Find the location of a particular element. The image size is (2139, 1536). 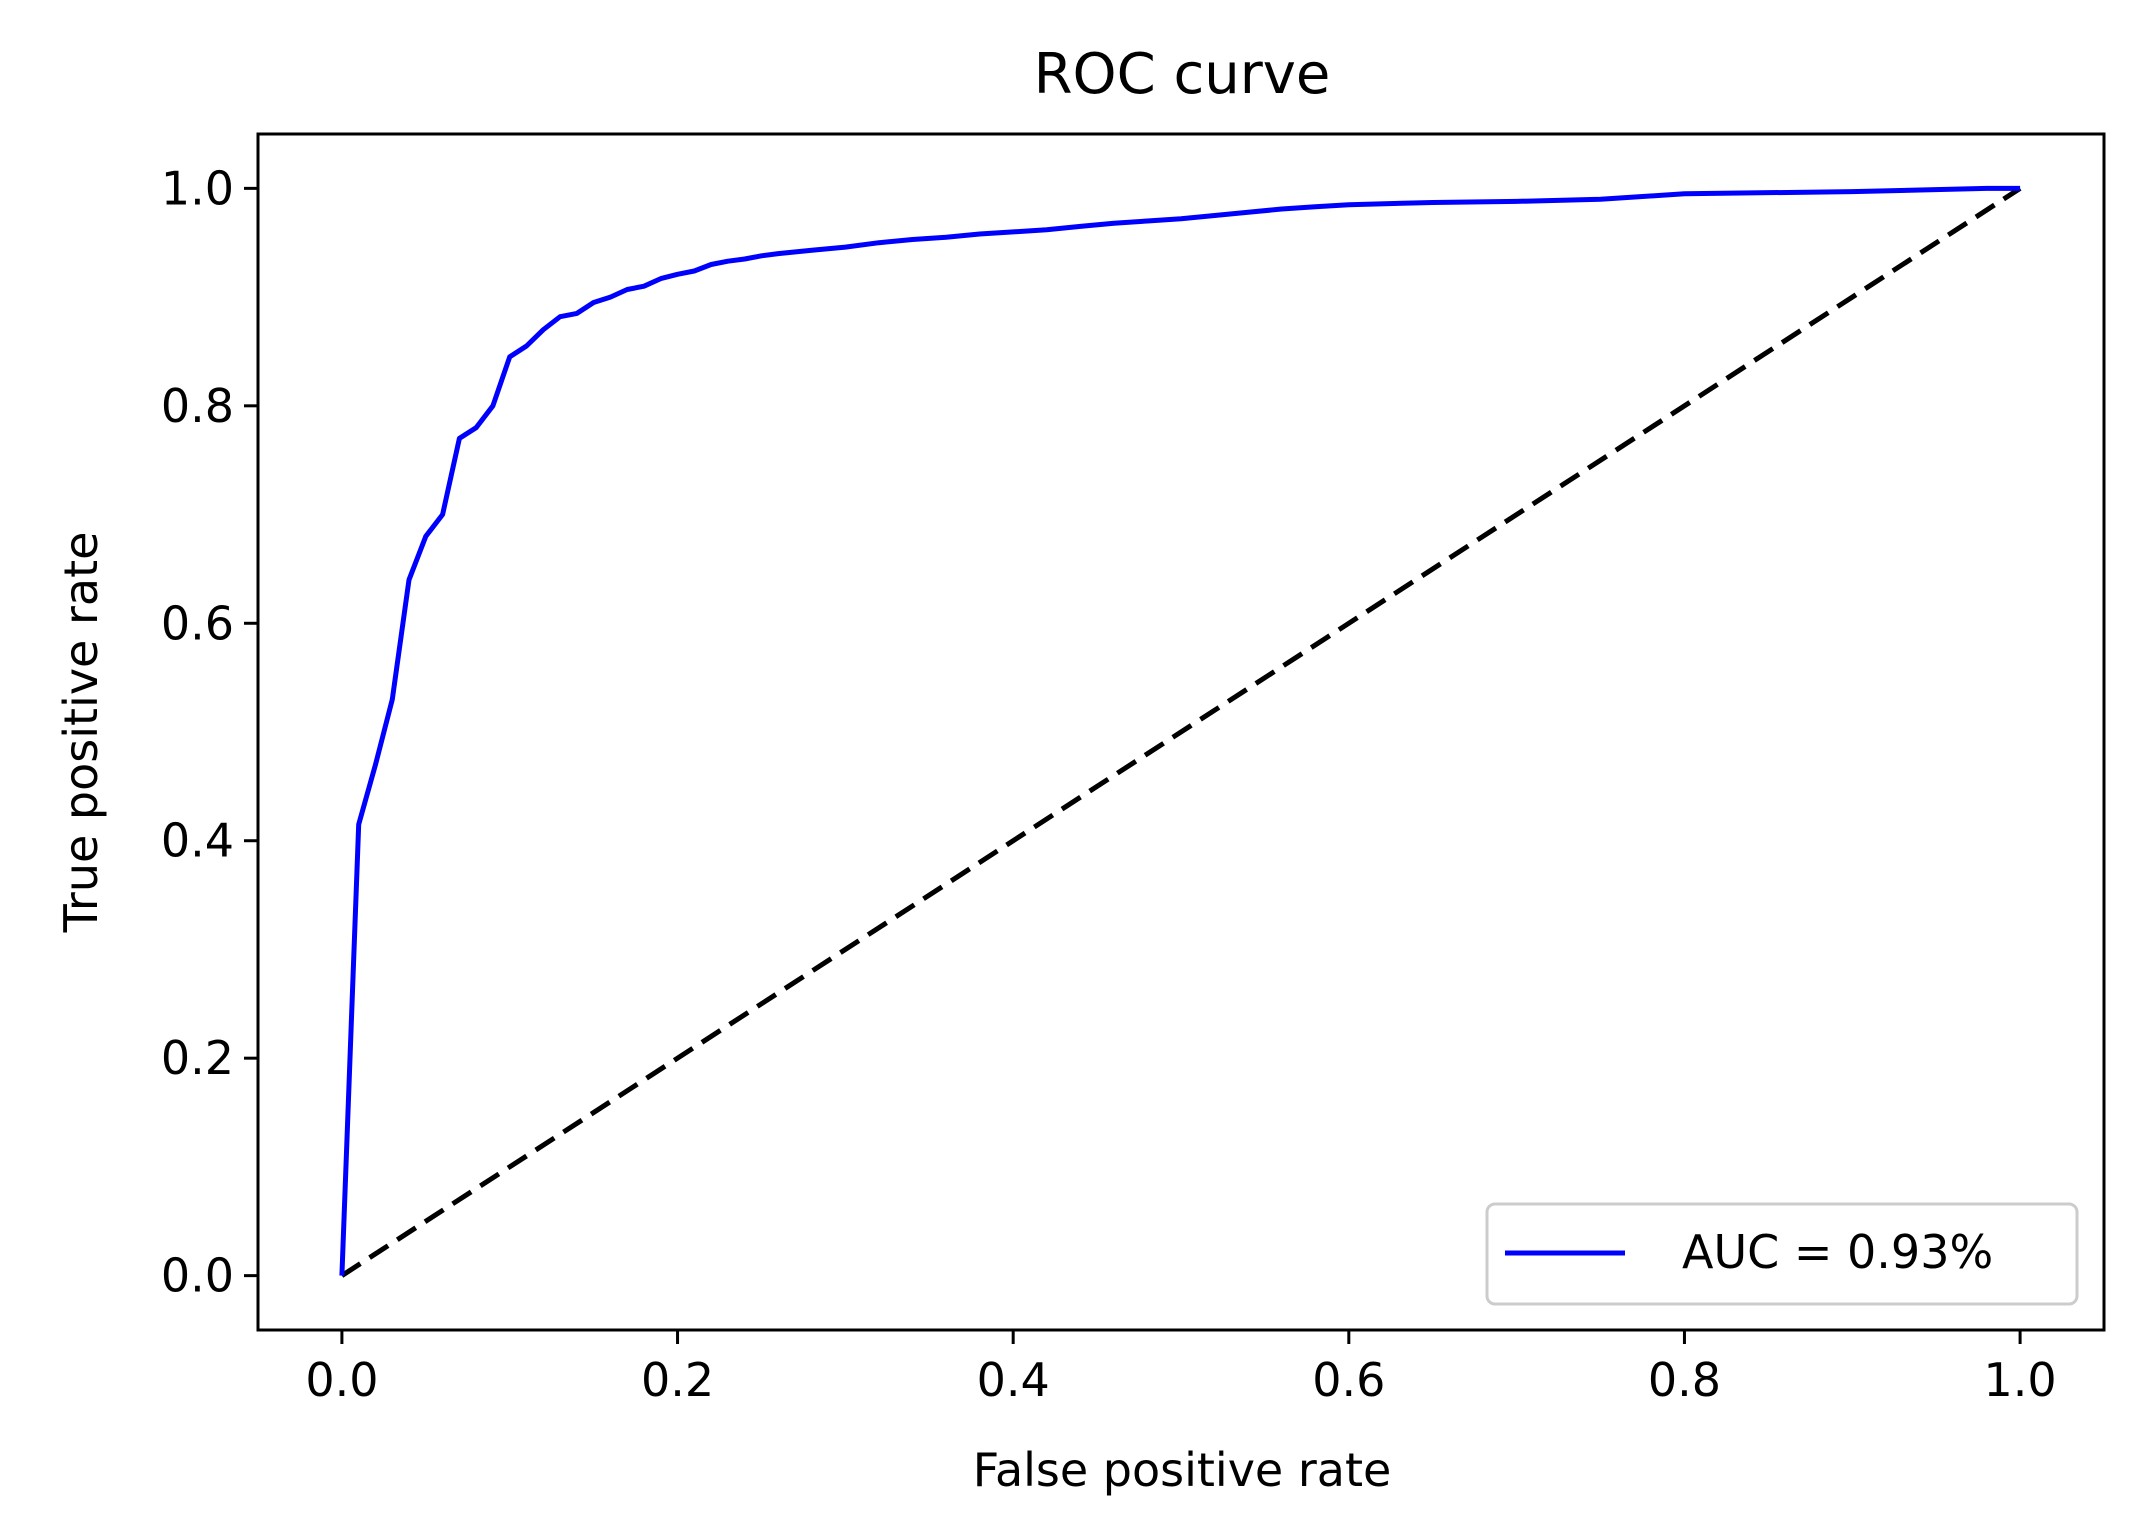

y-tick-label: 0.0 is located at coordinates (197, 1276).